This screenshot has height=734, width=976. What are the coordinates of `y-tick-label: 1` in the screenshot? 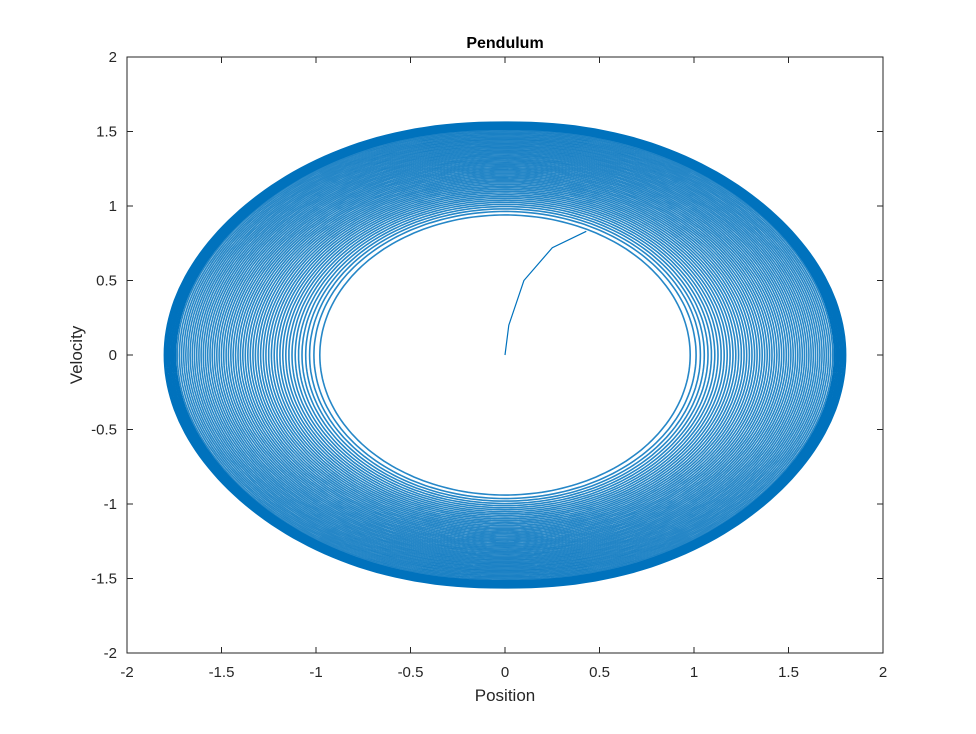 It's located at (113, 206).